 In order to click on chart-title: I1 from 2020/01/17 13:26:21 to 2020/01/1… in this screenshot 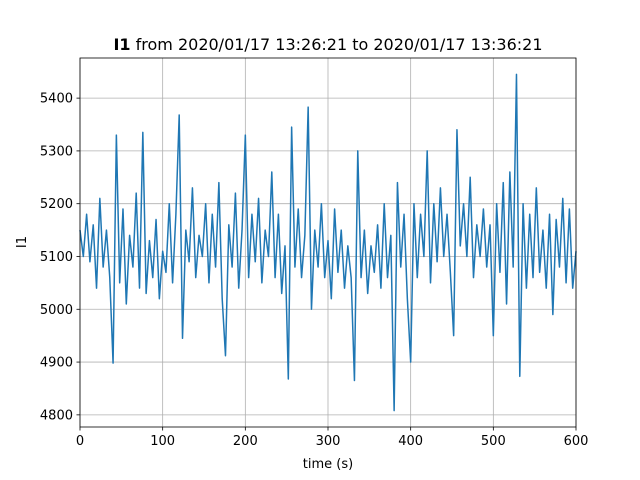, I will do `click(327, 44)`.